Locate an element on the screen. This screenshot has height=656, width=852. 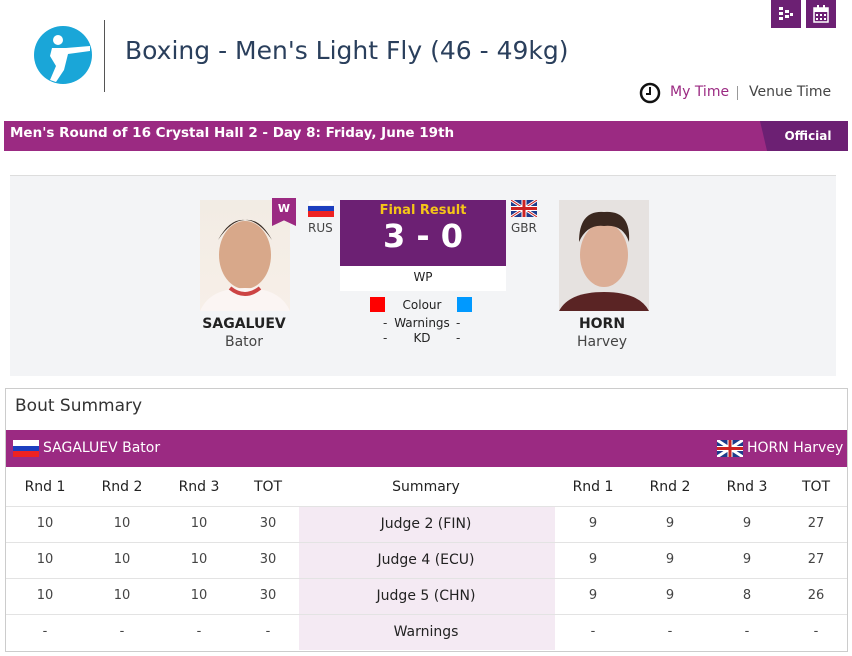
blue-kd: - is located at coordinates (458, 338).